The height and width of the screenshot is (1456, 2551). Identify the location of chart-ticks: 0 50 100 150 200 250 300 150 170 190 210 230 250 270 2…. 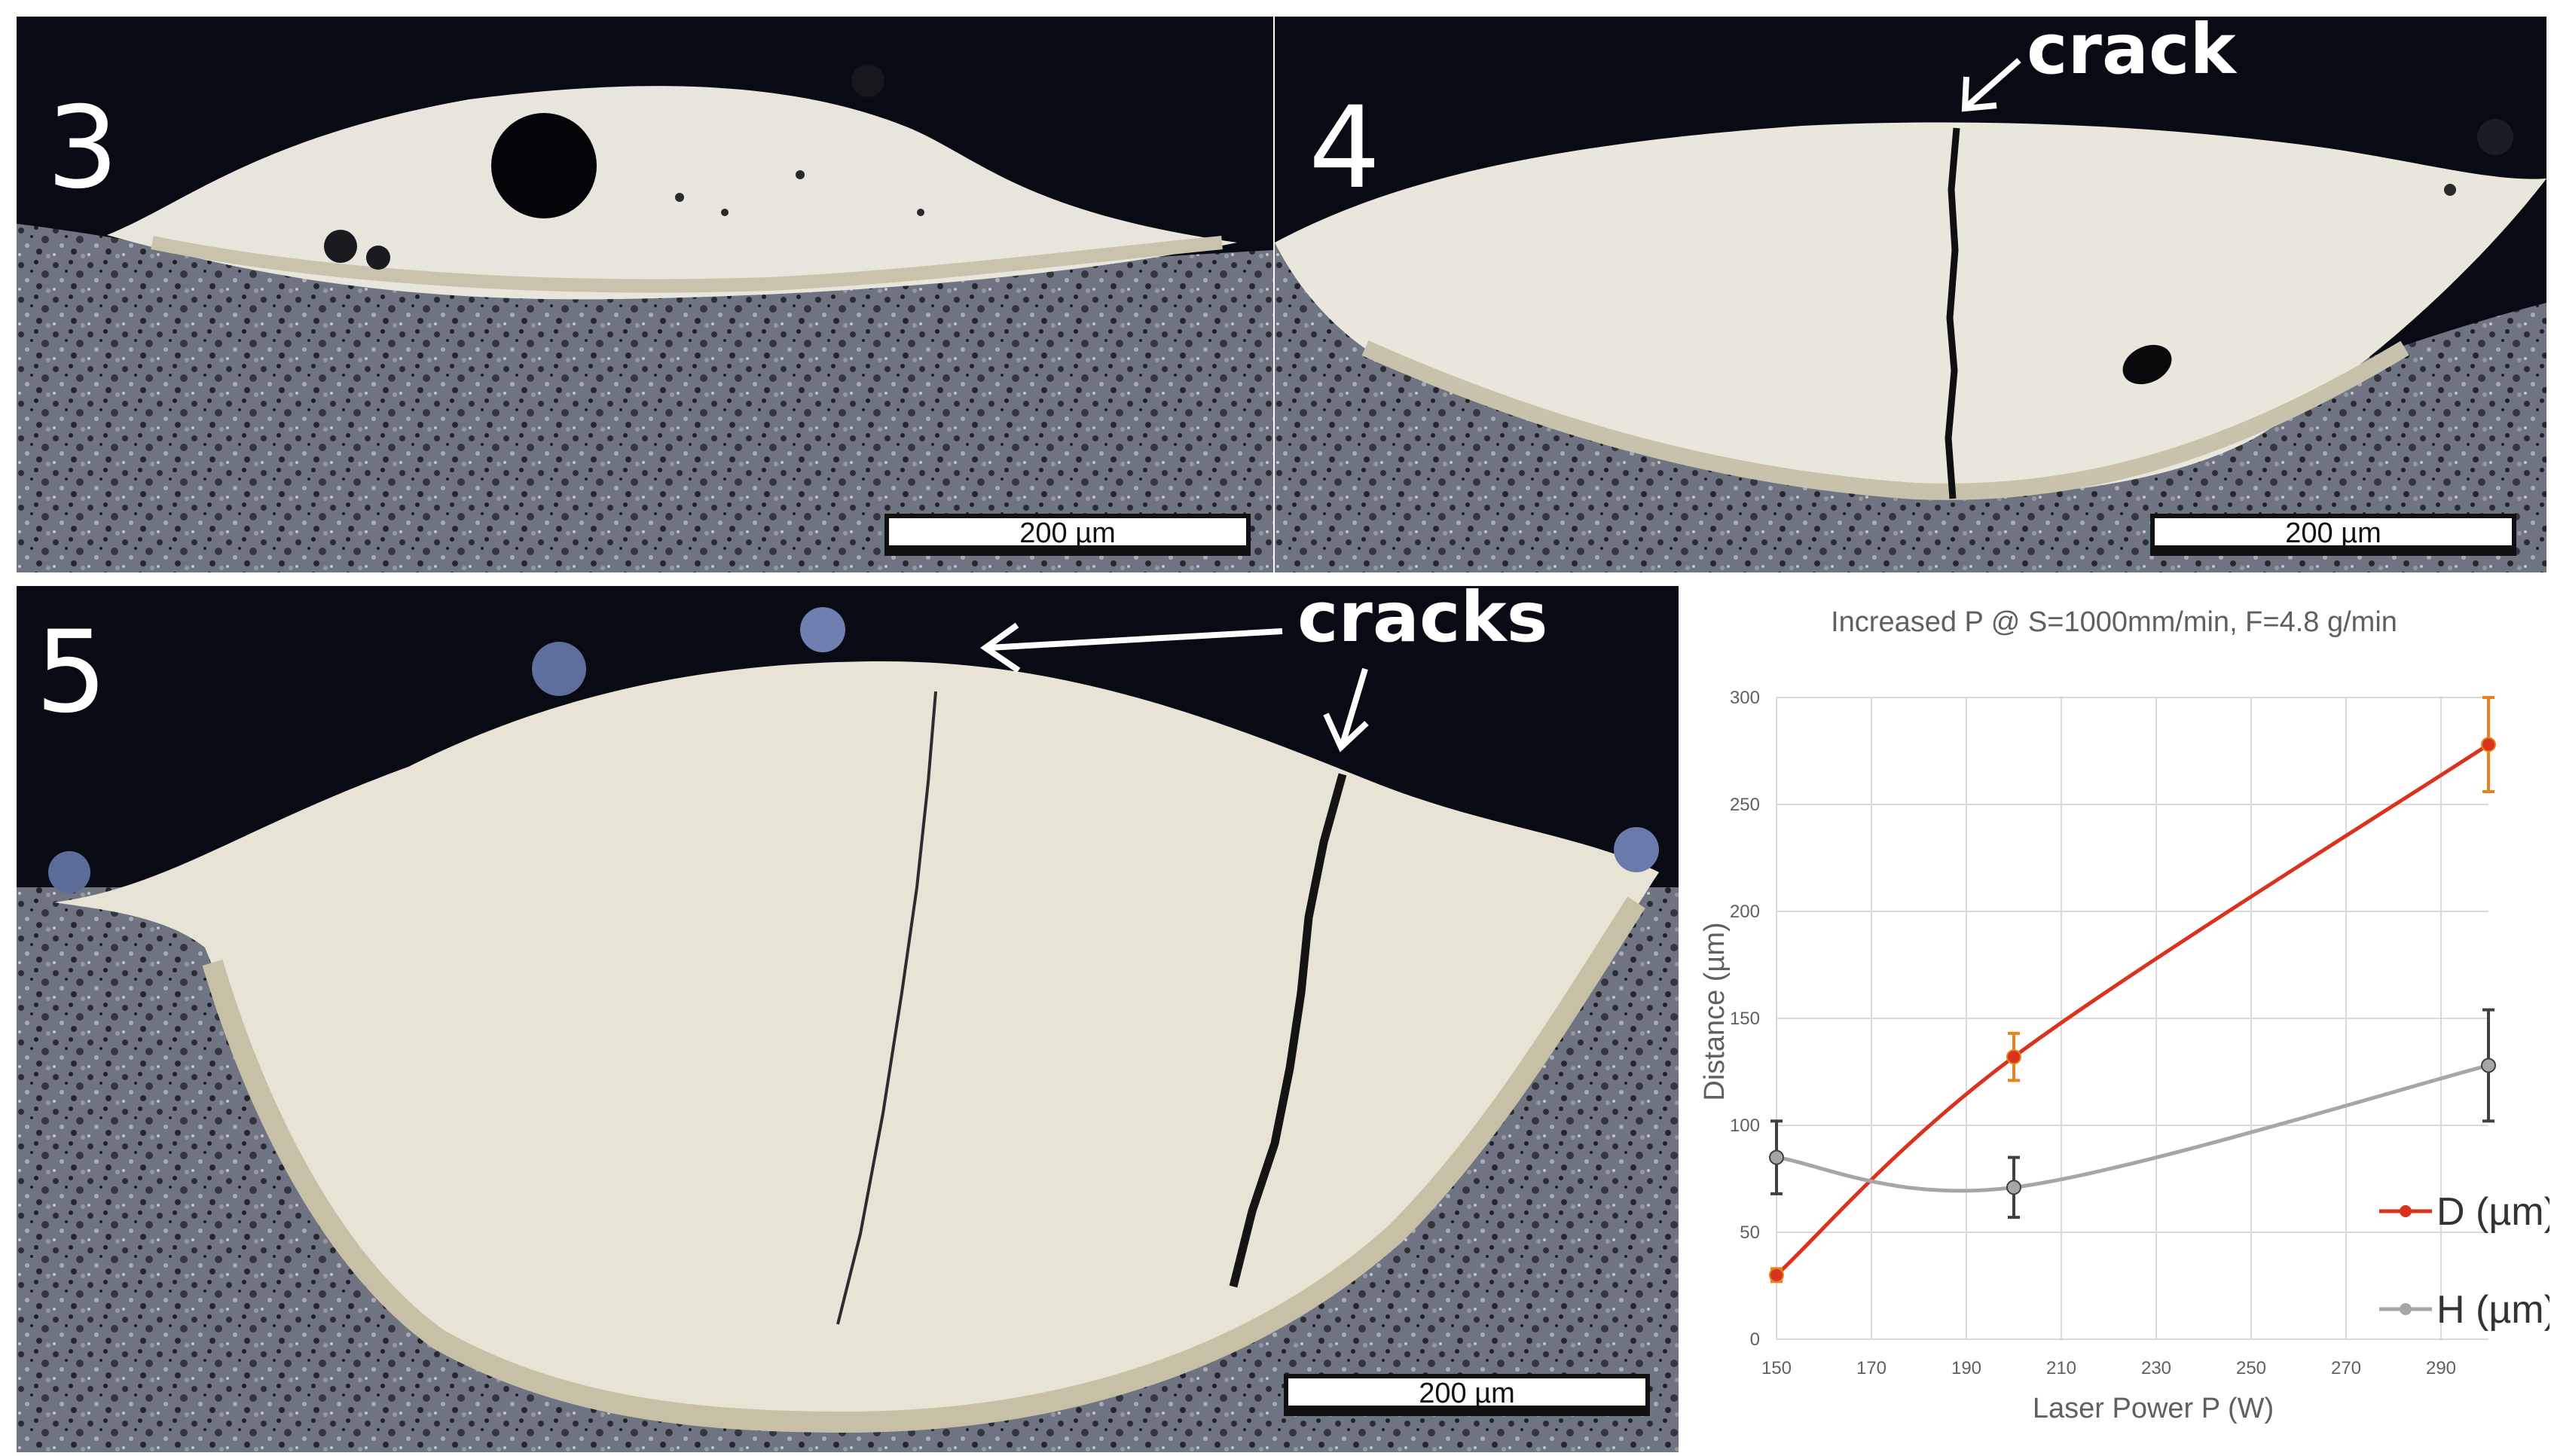
(2093, 1033).